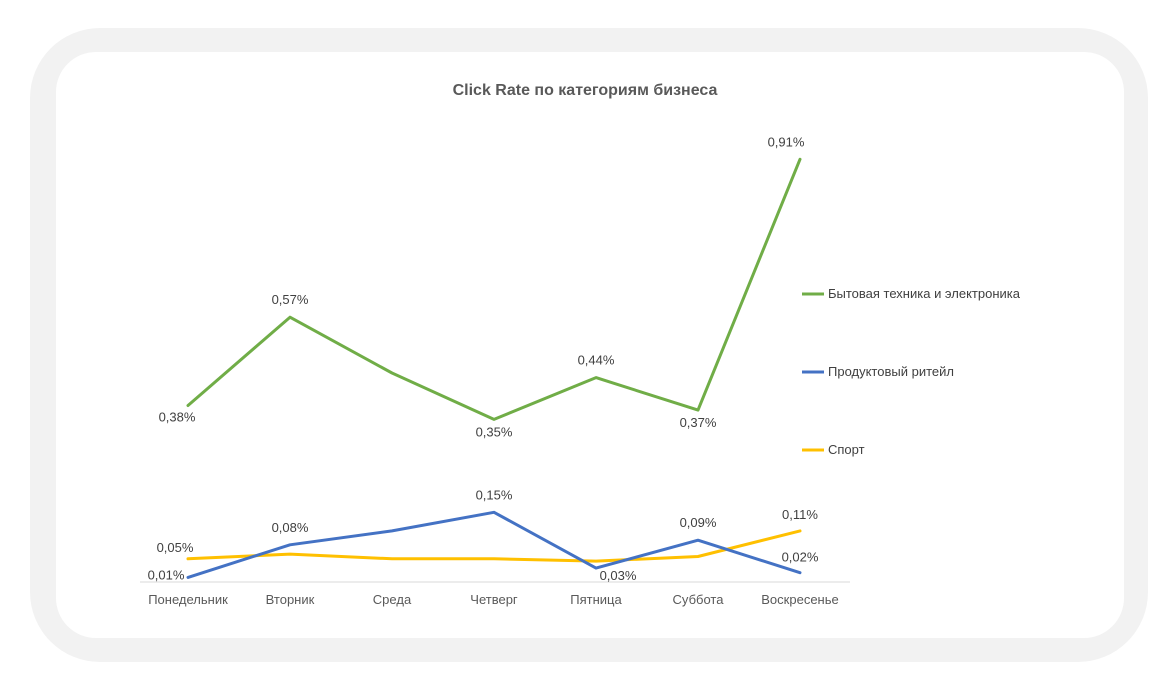 This screenshot has width=1176, height=692. Describe the element at coordinates (494, 431) in the screenshot. I see `data-label: 0,35%` at that location.